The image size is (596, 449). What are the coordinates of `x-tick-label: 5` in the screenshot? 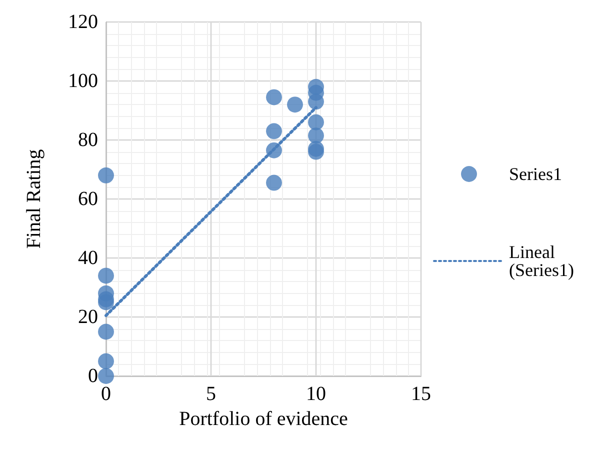 It's located at (211, 394).